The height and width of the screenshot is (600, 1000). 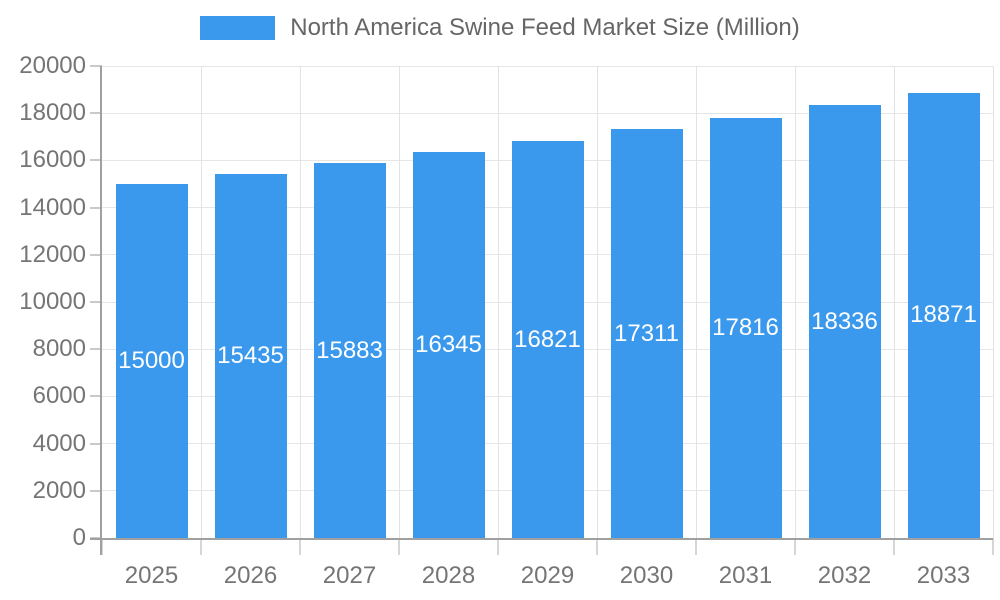 I want to click on x-axis-label: 2026, so click(x=250, y=575).